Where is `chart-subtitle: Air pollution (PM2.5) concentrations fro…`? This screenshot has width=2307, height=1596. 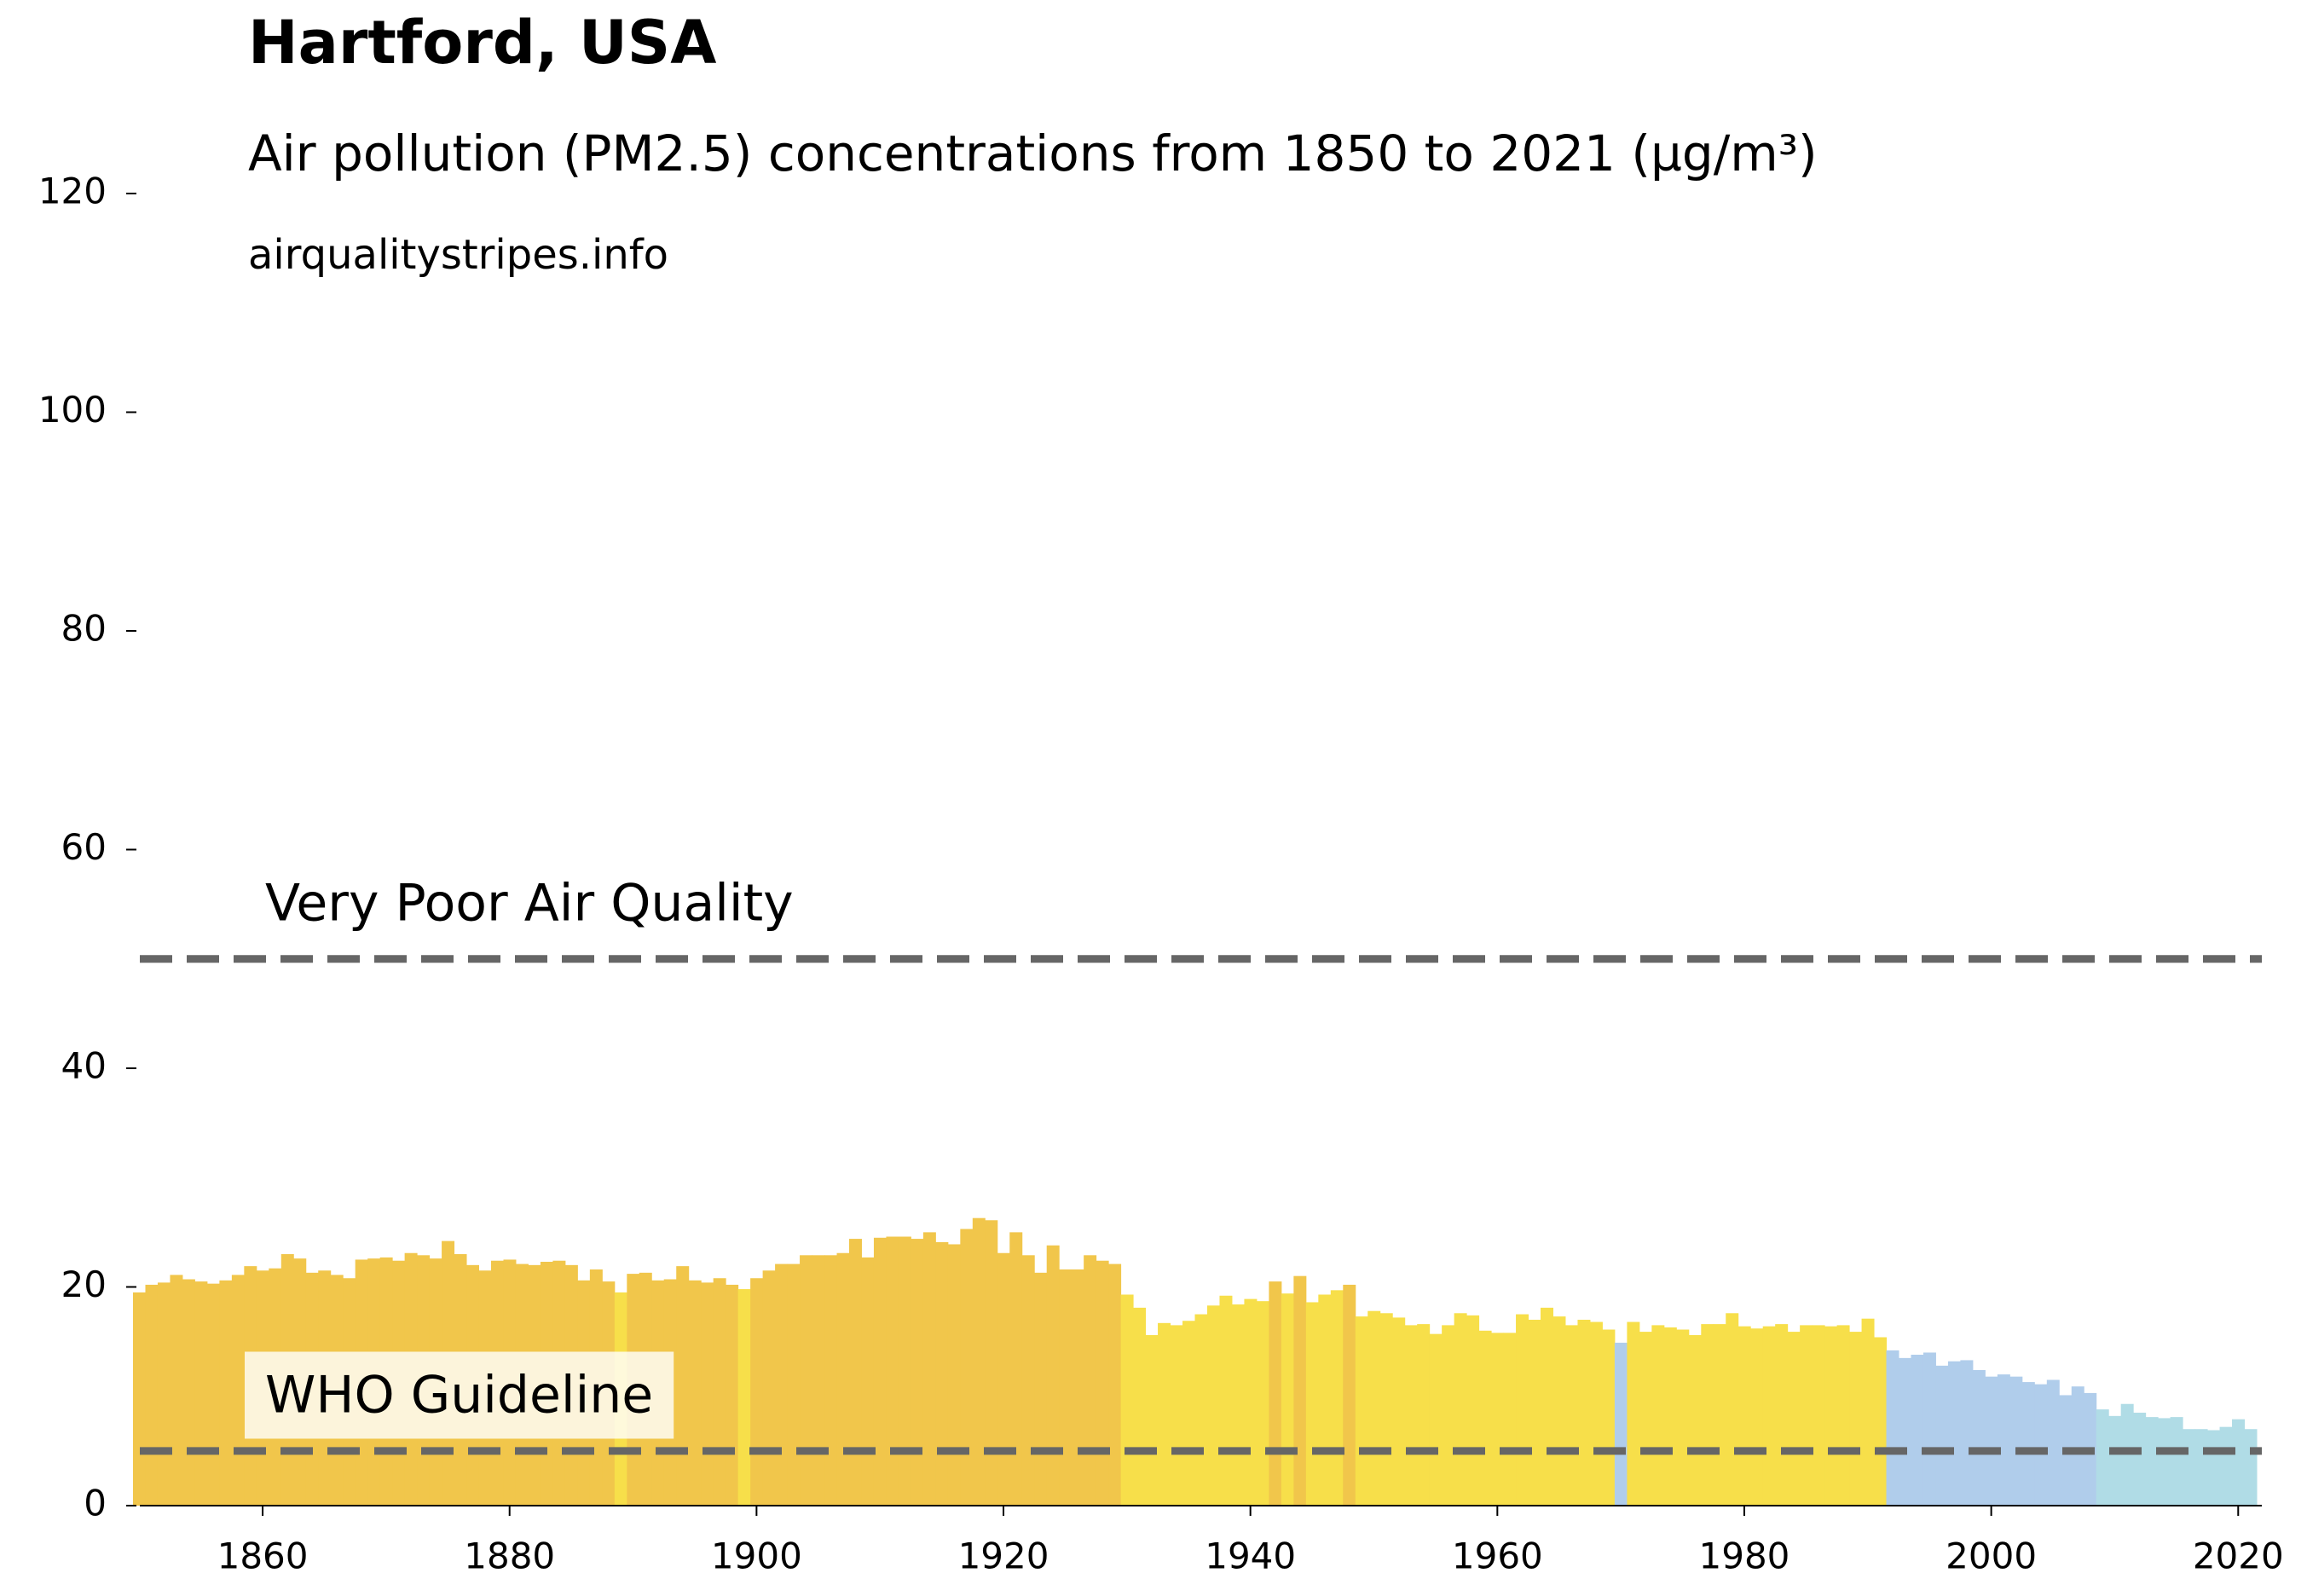 chart-subtitle: Air pollution (PM2.5) concentrations fro… is located at coordinates (1033, 153).